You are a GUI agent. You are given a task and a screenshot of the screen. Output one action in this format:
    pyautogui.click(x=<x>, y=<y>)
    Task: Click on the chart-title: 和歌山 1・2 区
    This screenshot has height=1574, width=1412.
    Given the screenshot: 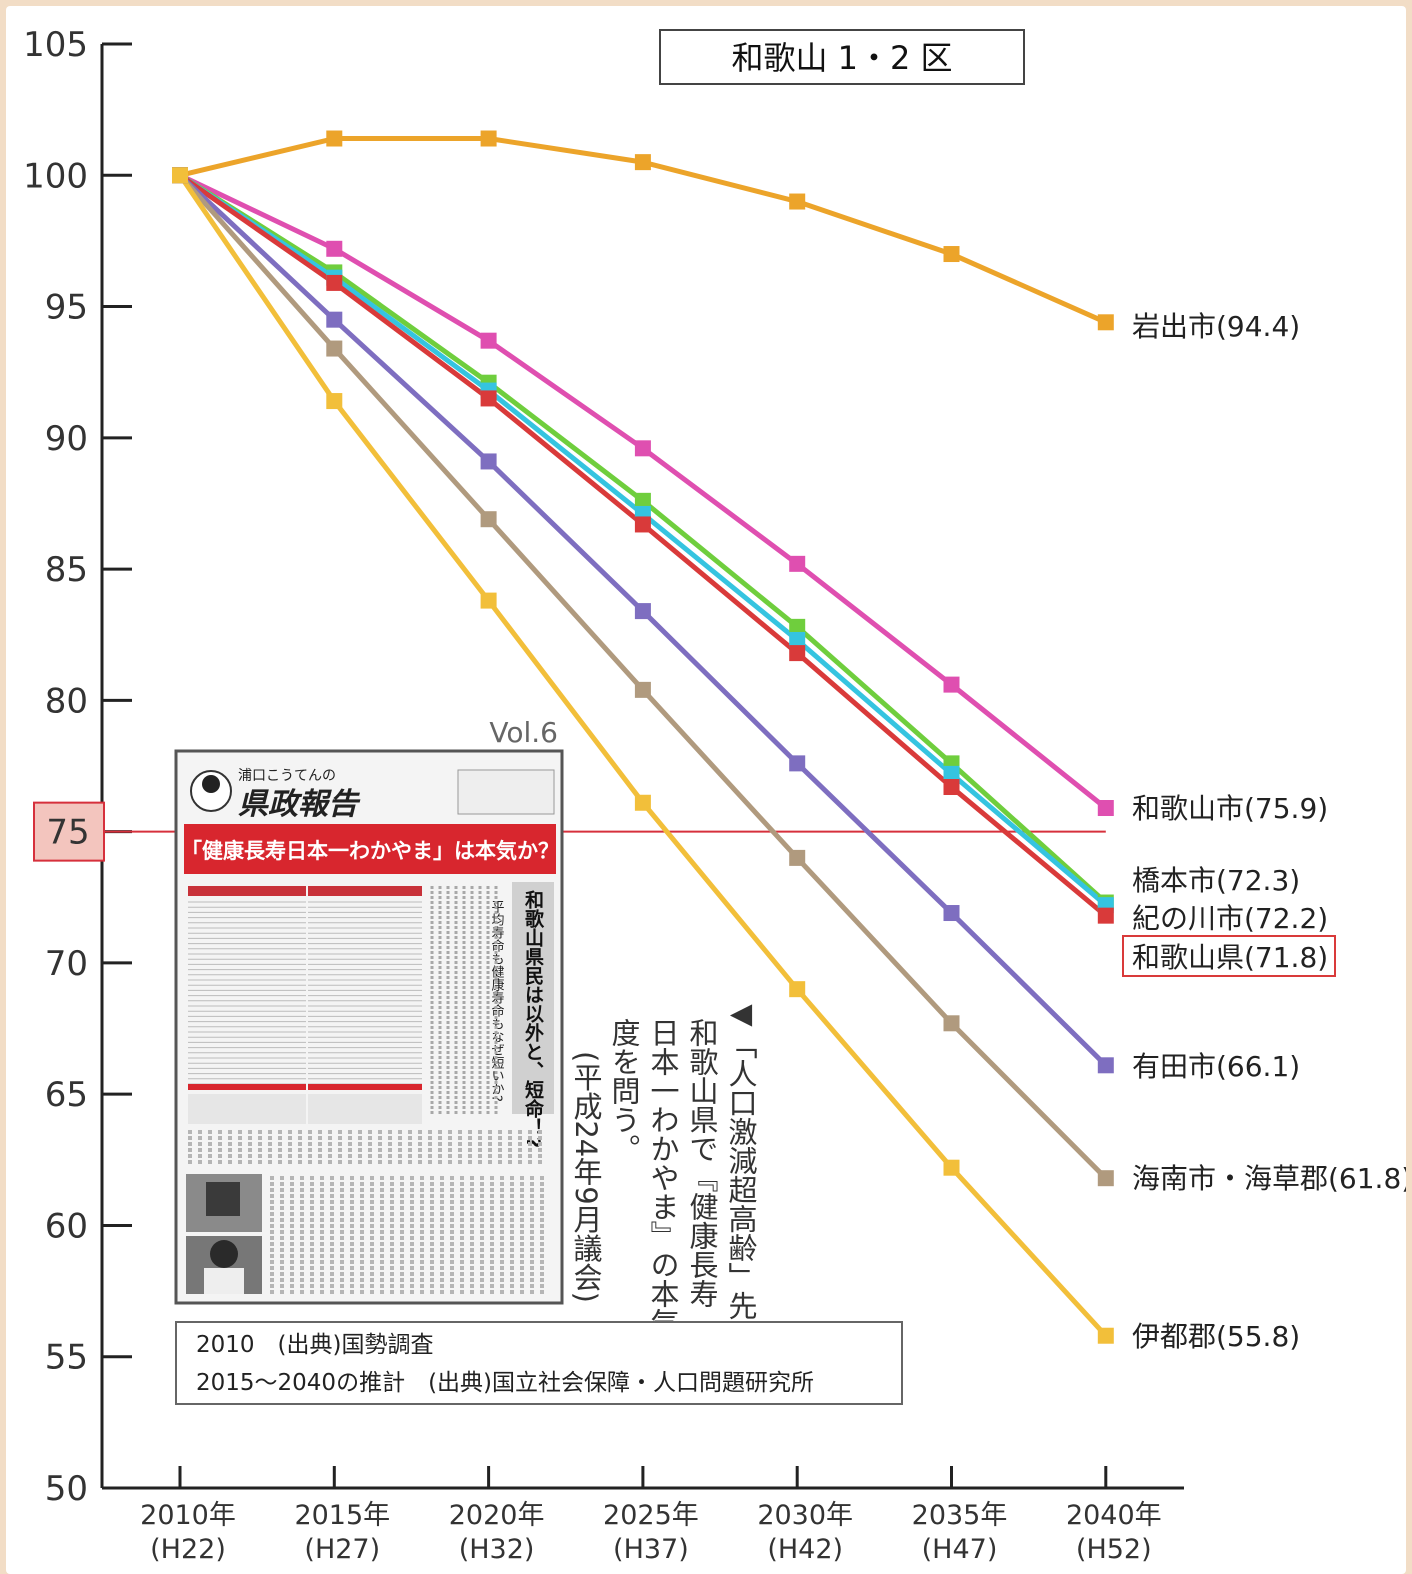 What is the action you would take?
    pyautogui.click(x=841, y=58)
    